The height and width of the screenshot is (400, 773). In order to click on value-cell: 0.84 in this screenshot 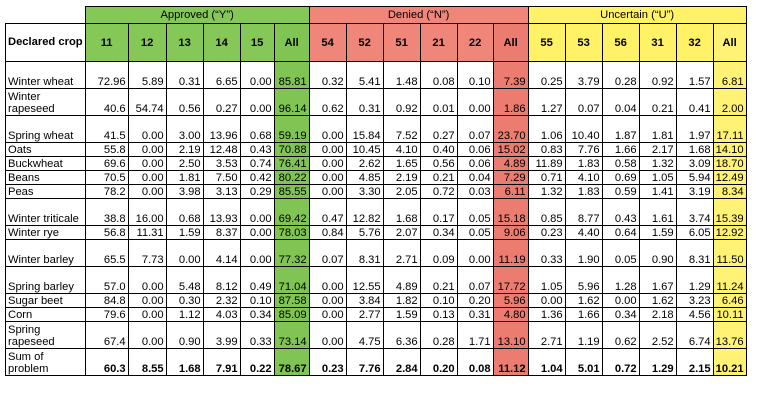, I will do `click(327, 232)`.